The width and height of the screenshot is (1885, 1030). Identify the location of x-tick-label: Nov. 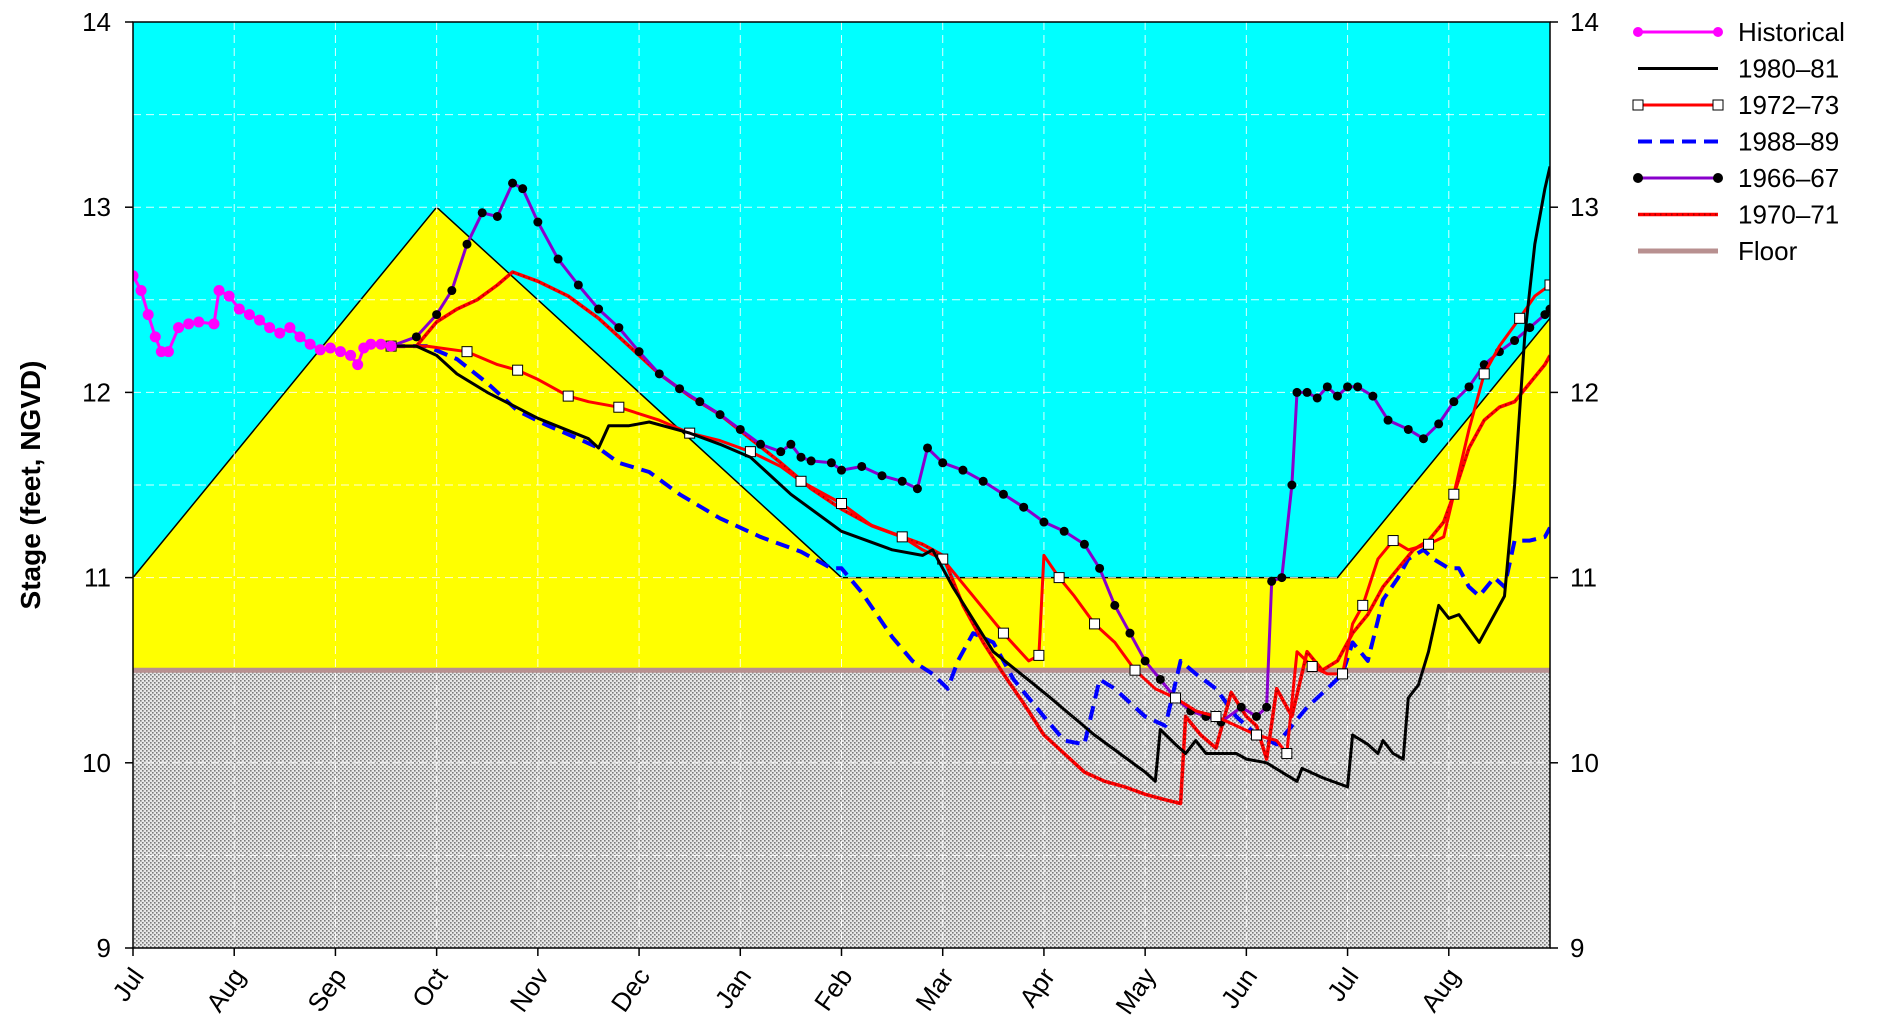
(529, 989).